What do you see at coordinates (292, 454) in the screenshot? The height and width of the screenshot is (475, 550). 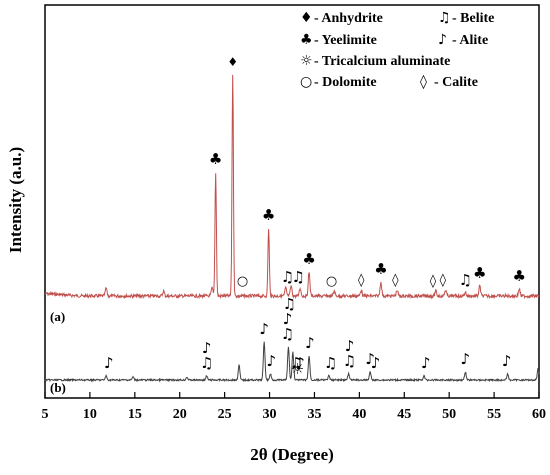 I see `x-axis-label: 2θ (Degree)` at bounding box center [292, 454].